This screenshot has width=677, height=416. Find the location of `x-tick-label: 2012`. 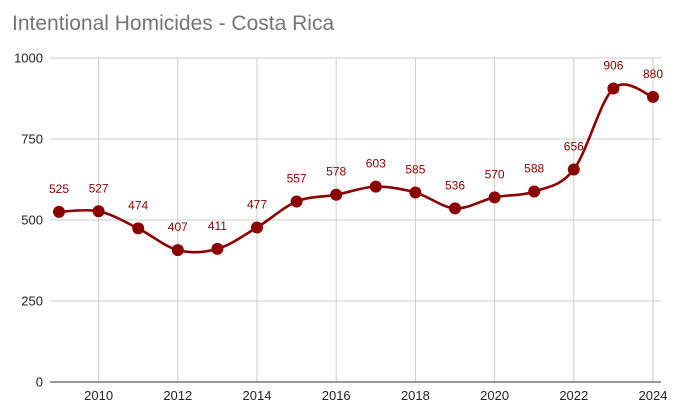

x-tick-label: 2012 is located at coordinates (177, 395).